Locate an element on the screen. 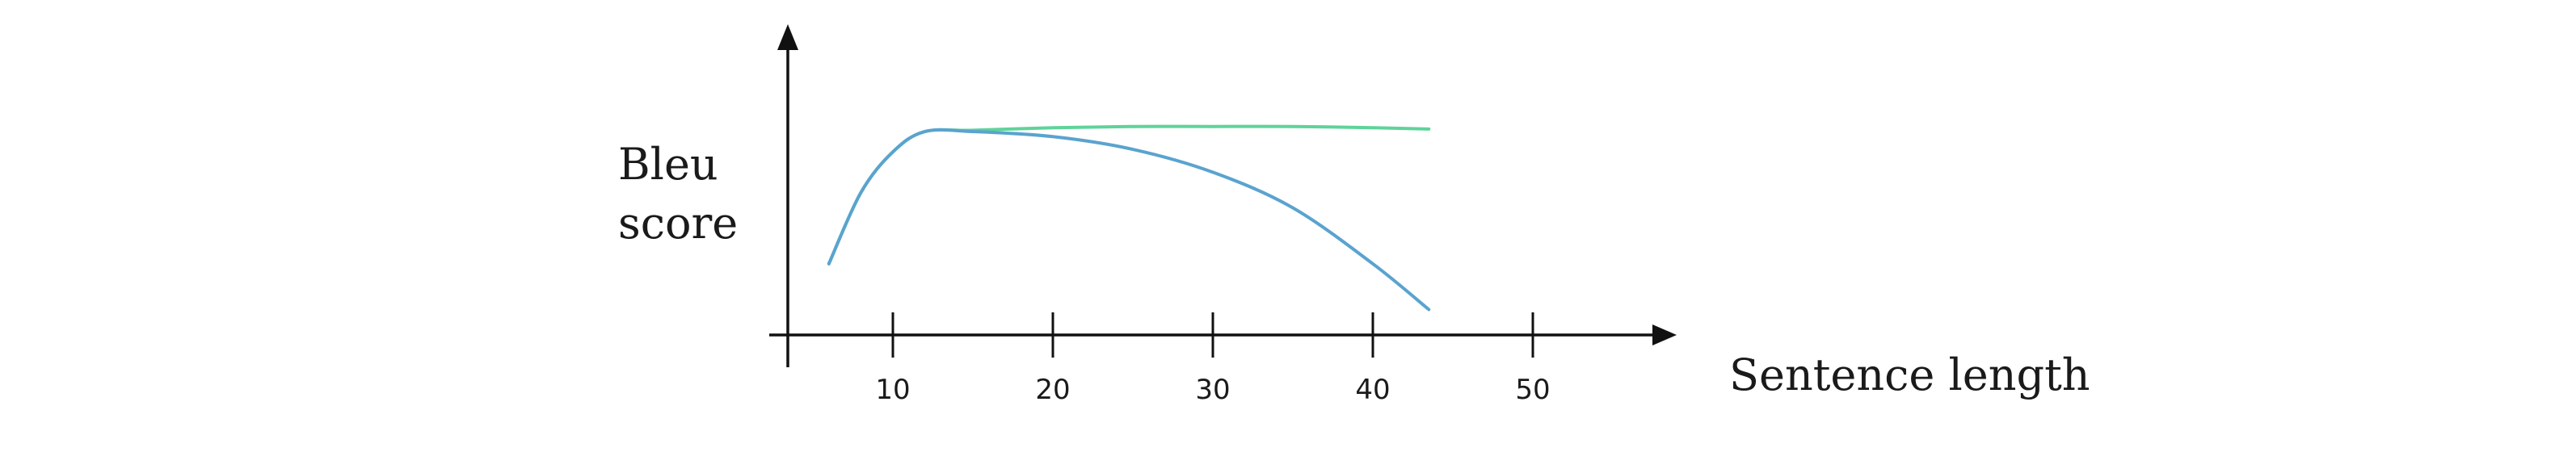 This screenshot has height=452, width=2576. x-axis-arrow is located at coordinates (1664, 334).